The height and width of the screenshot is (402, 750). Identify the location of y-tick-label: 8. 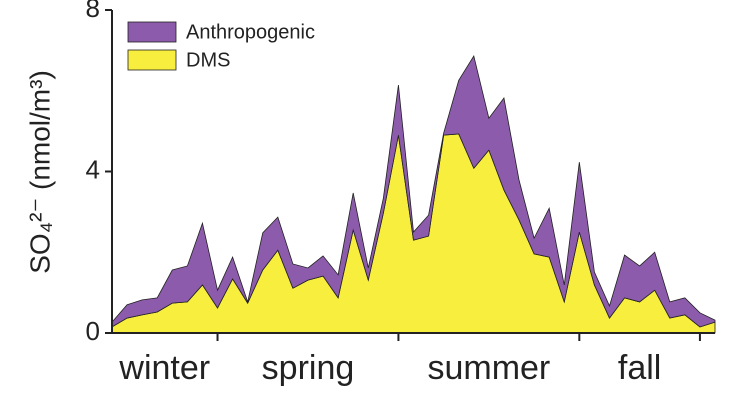
(93, 11).